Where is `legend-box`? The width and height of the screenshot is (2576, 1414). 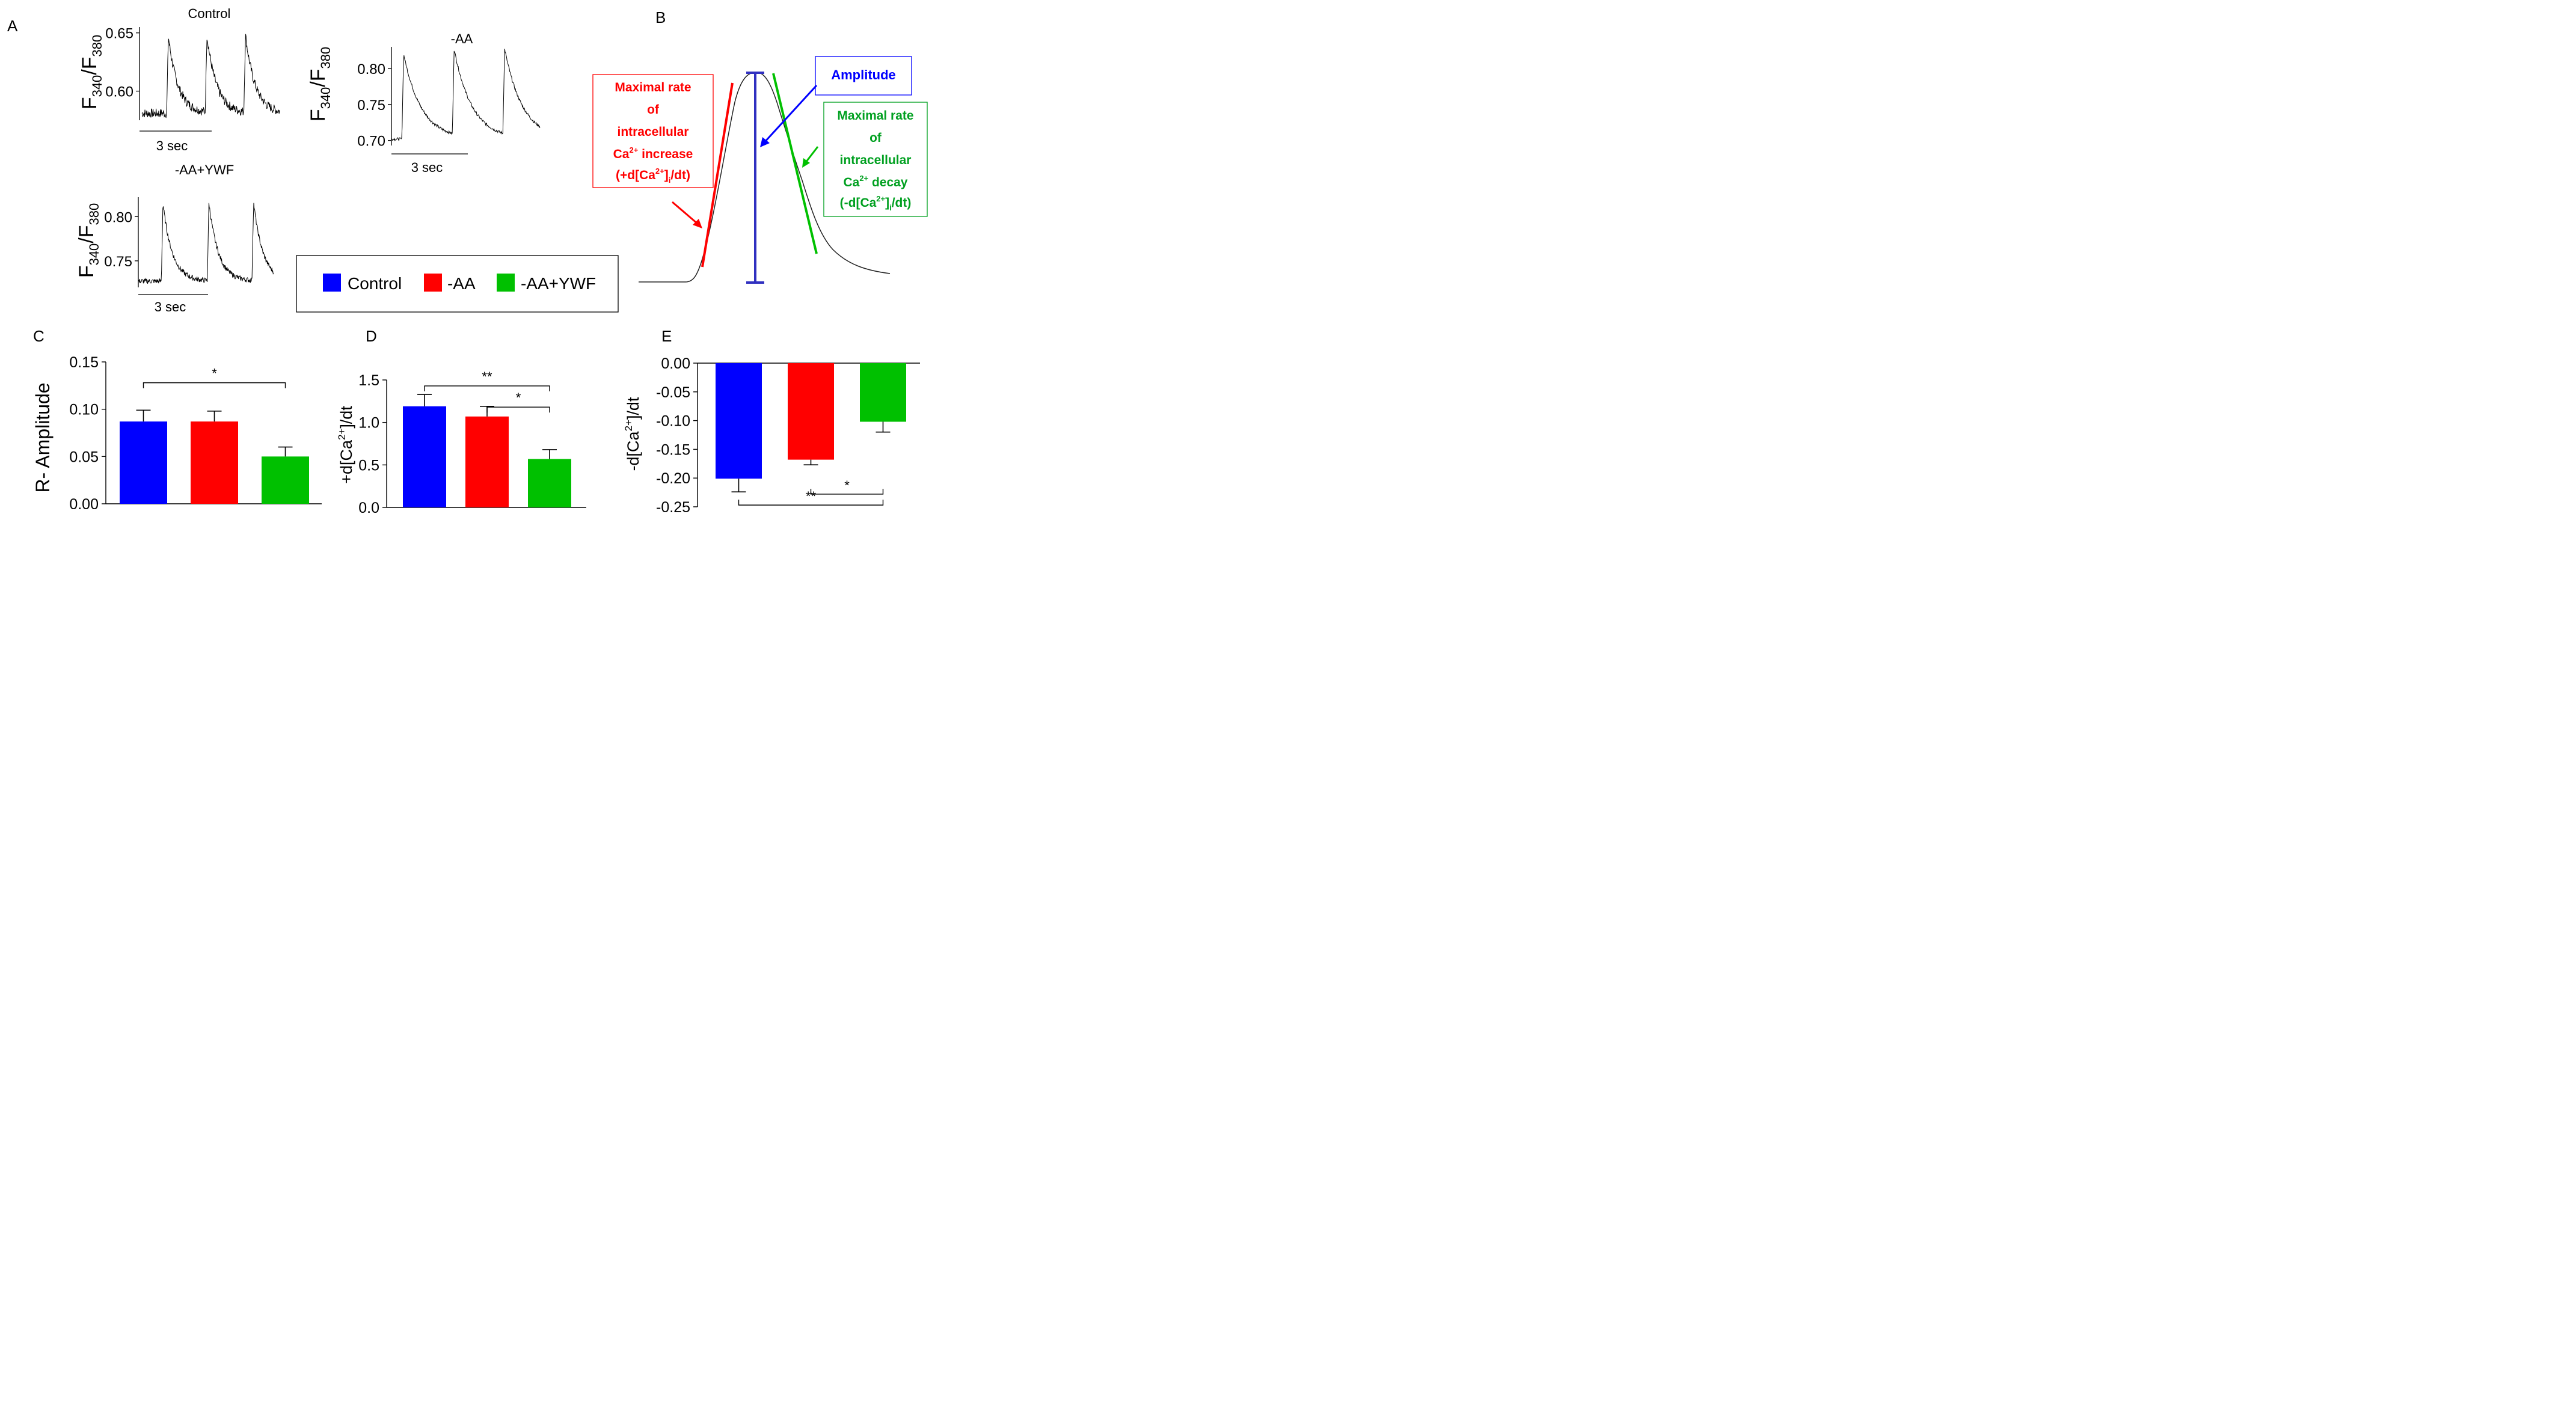
legend-box is located at coordinates (457, 284).